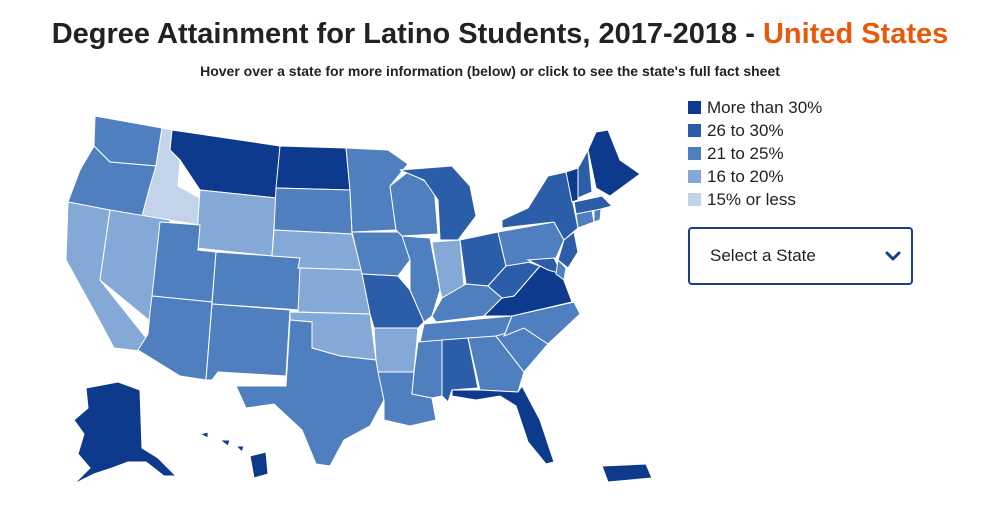 This screenshot has width=1000, height=517. I want to click on state-ma, so click(593, 205).